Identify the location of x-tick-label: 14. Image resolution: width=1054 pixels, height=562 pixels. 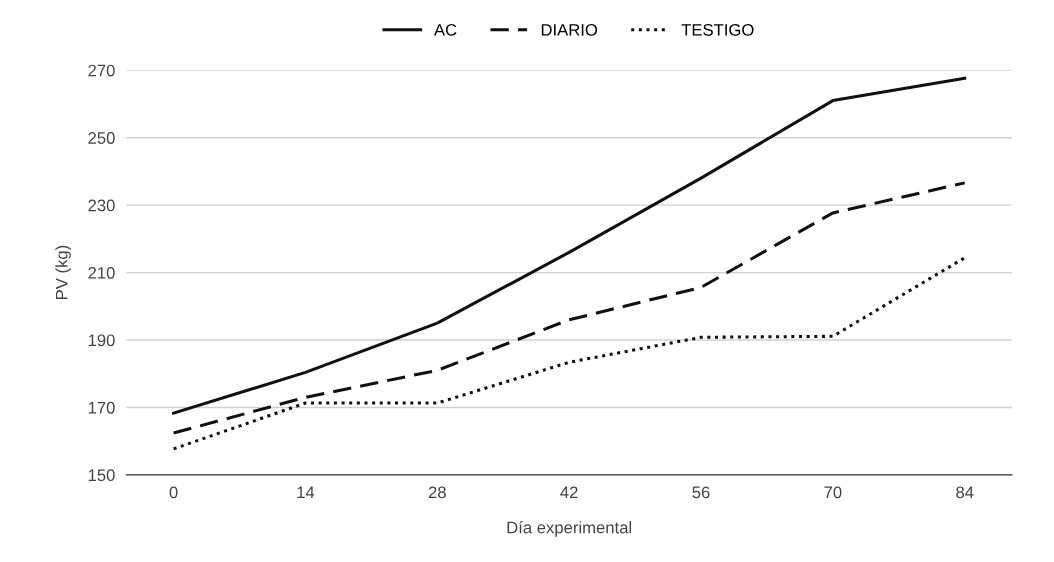
(306, 492).